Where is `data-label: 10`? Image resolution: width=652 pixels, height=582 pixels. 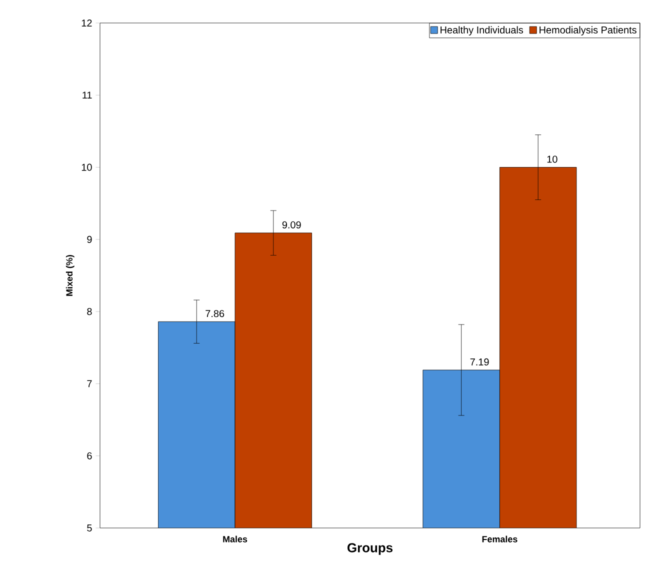 data-label: 10 is located at coordinates (552, 159).